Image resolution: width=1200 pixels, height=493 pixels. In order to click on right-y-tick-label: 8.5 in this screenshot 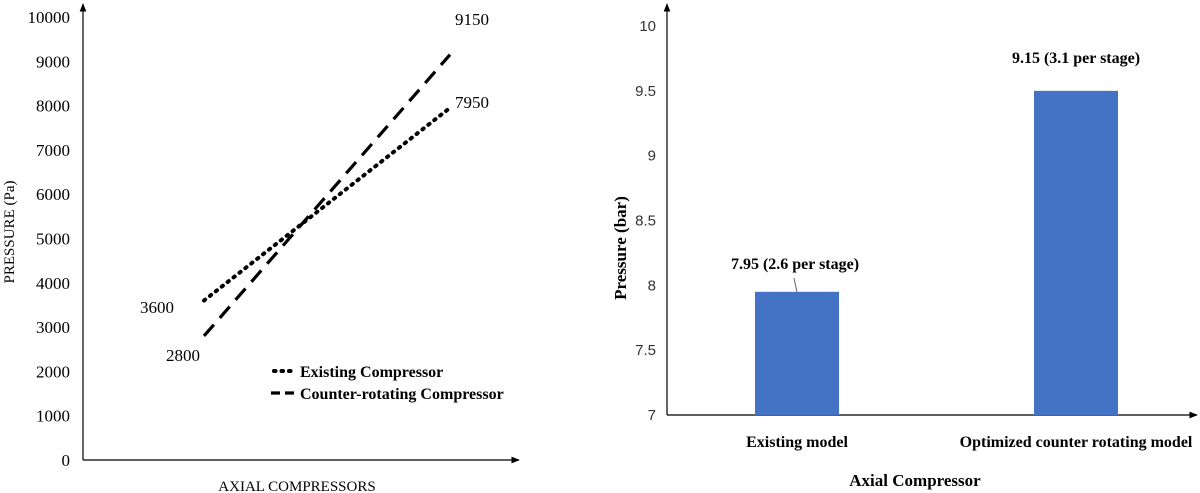, I will do `click(645, 221)`.